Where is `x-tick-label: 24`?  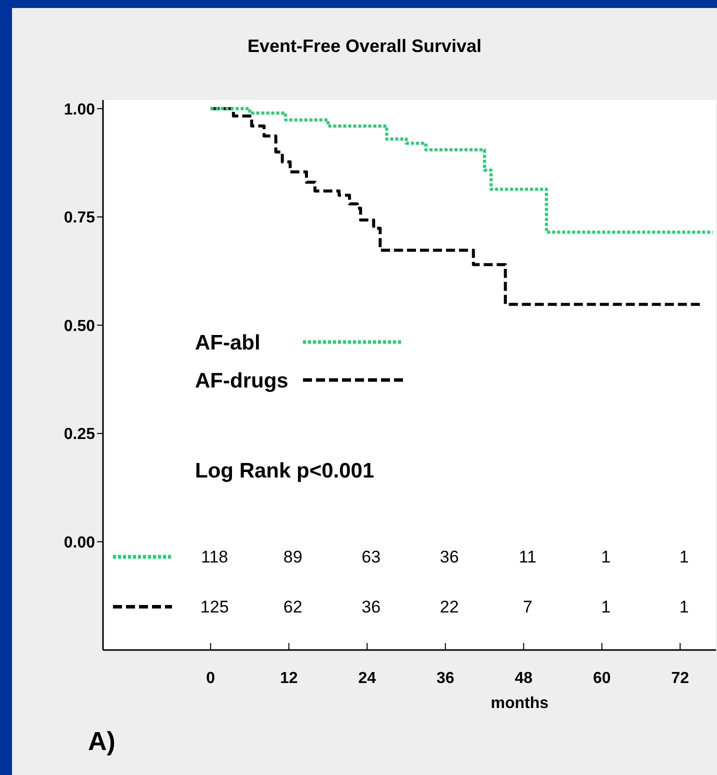
x-tick-label: 24 is located at coordinates (367, 678).